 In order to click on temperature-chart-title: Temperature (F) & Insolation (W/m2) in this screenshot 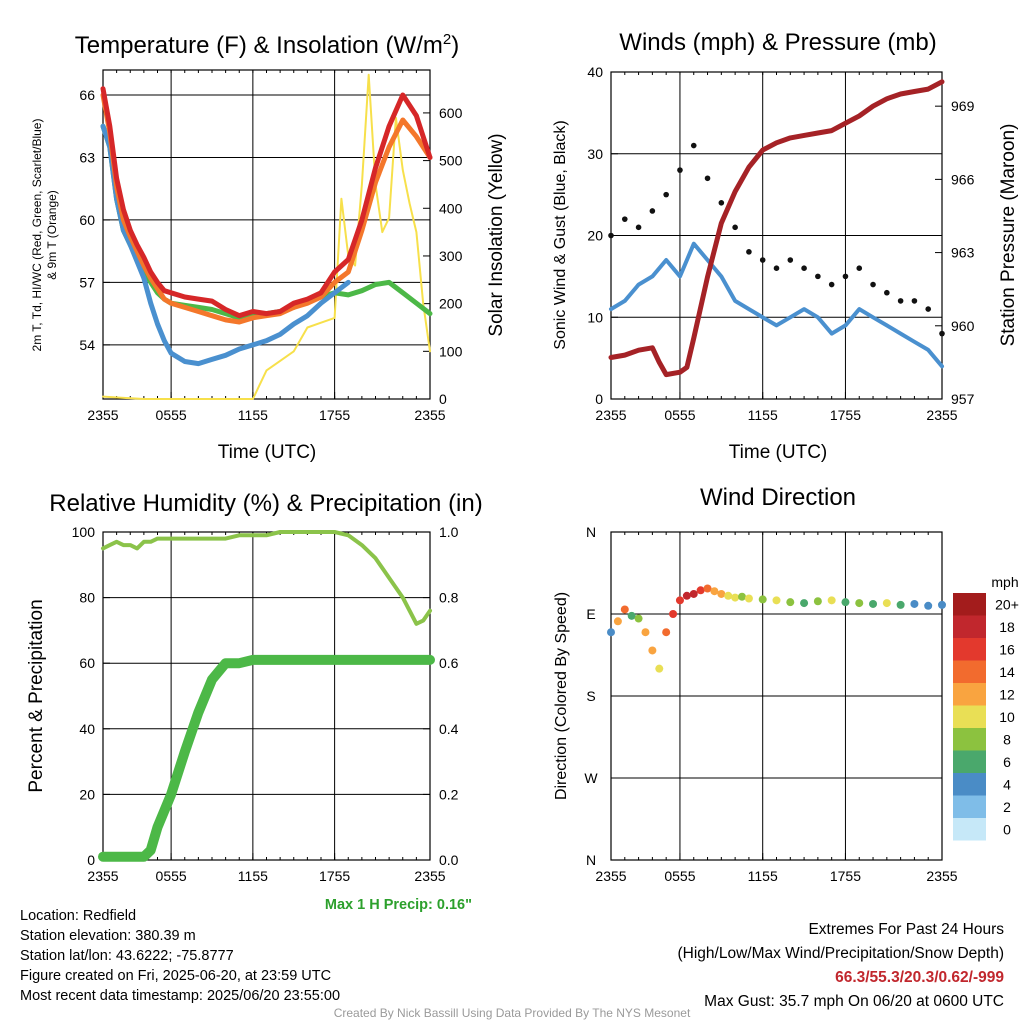, I will do `click(267, 45)`.